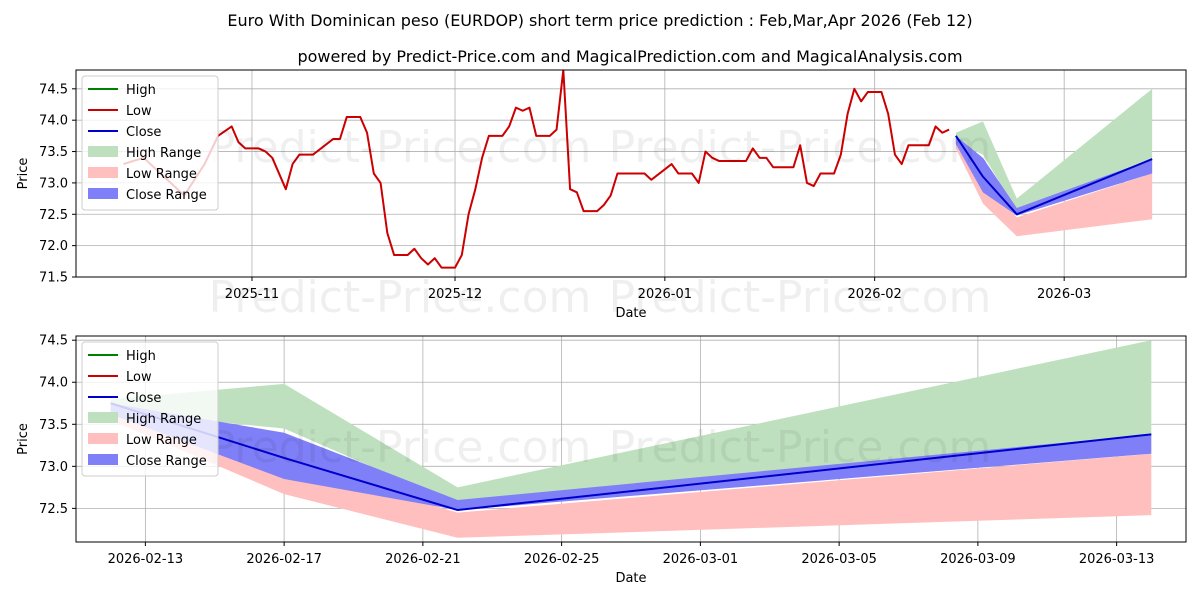 The height and width of the screenshot is (600, 1200). I want to click on x-tick-label: 2026-02-21, so click(423, 559).